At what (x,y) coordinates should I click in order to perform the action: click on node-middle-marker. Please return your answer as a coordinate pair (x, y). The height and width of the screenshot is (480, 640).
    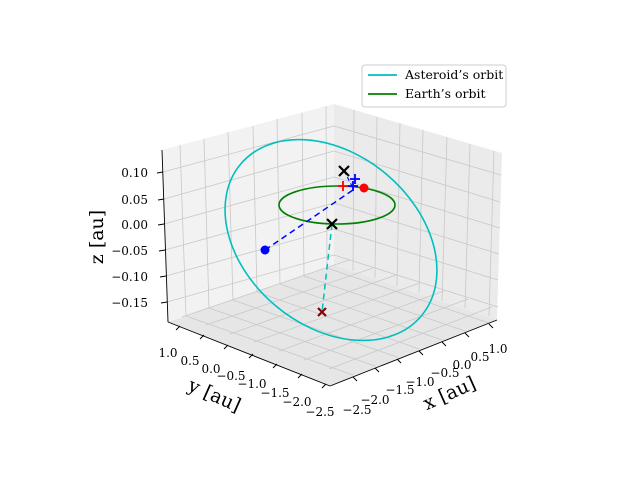
    Looking at the image, I should click on (332, 224).